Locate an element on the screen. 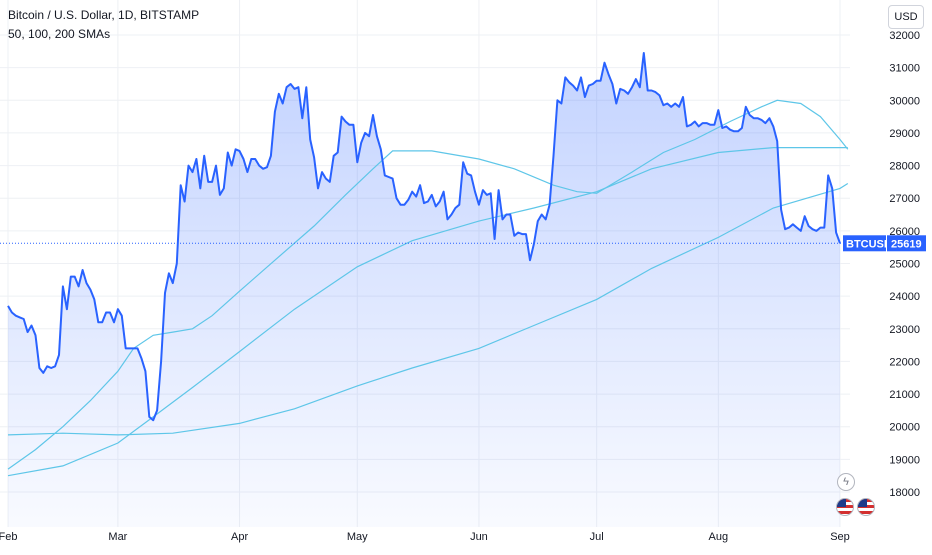 This screenshot has height=555, width=932. y-tick-label: 22000 is located at coordinates (904, 362).